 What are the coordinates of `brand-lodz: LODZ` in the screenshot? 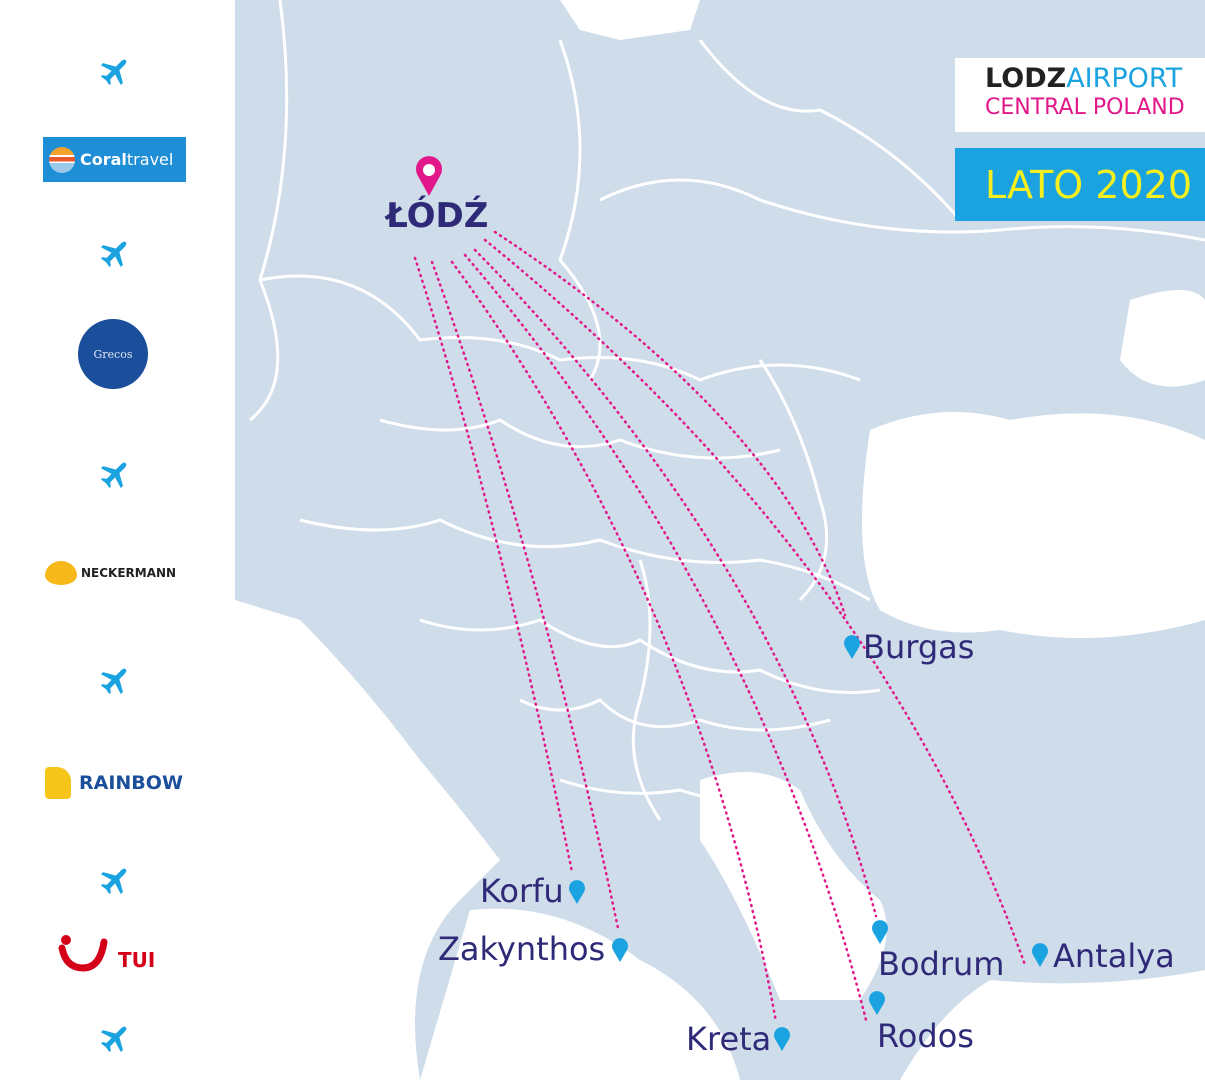 It's located at (1026, 78).